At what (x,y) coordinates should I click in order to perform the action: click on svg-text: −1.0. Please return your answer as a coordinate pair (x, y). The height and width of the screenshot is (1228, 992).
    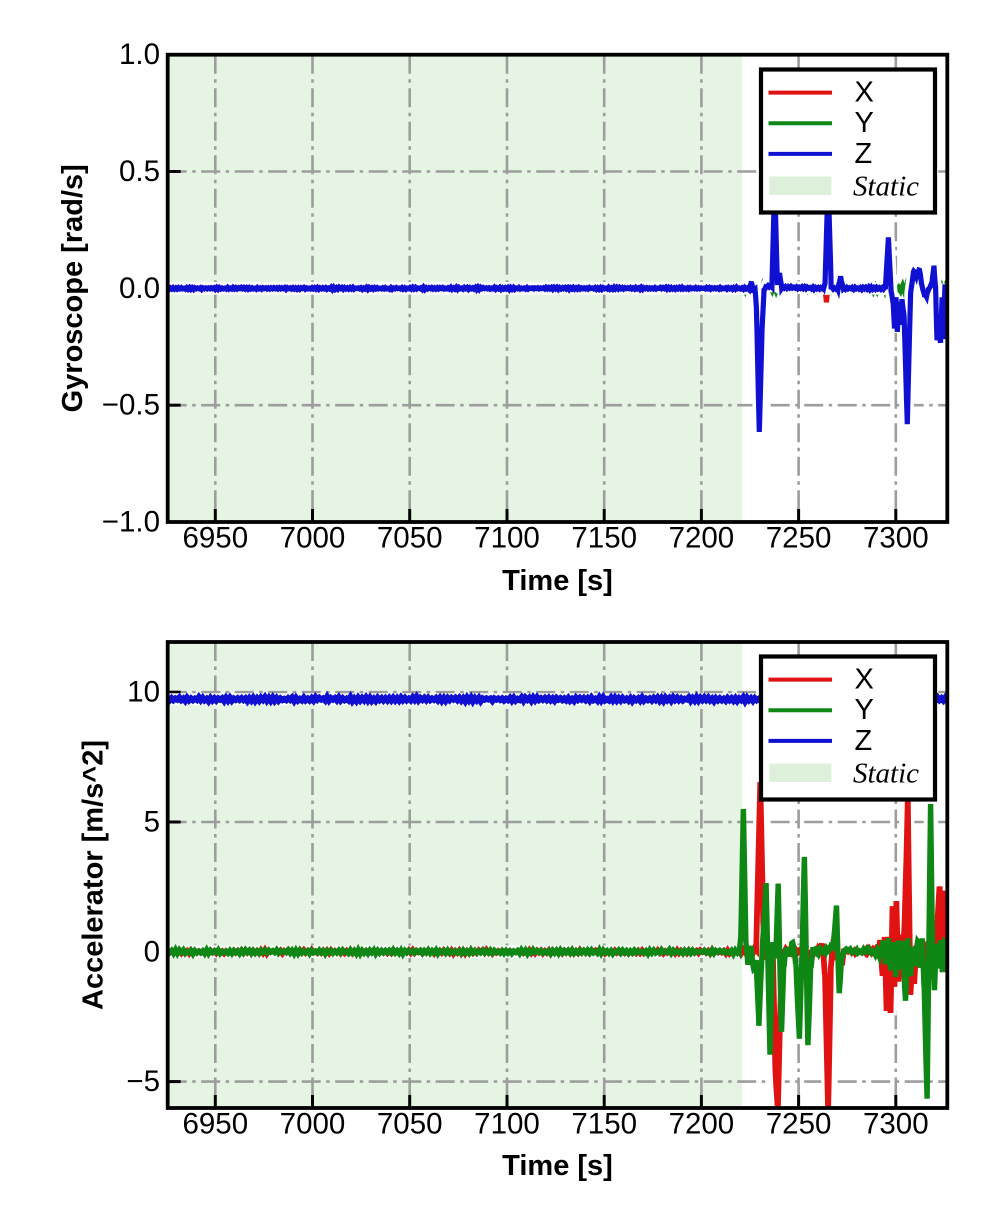
    Looking at the image, I should click on (131, 522).